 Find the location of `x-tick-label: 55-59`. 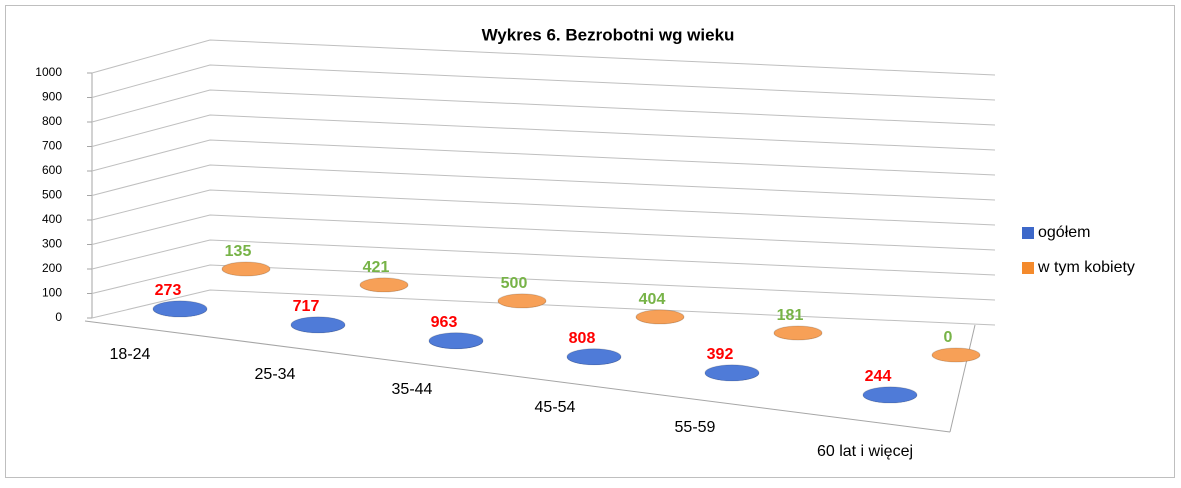

x-tick-label: 55-59 is located at coordinates (695, 427).